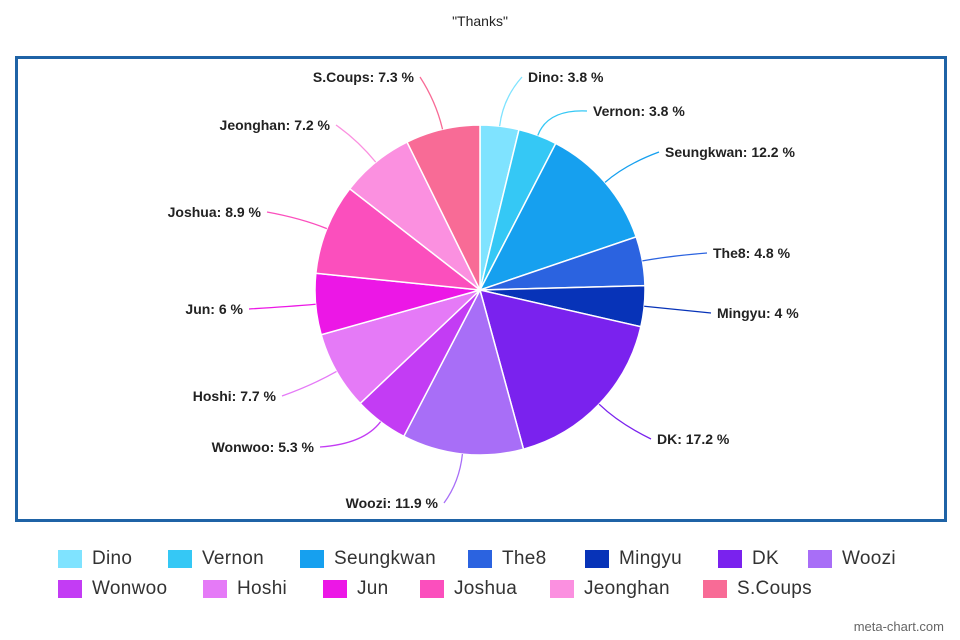 The height and width of the screenshot is (640, 960). I want to click on pie-slice-dk, so click(560, 369).